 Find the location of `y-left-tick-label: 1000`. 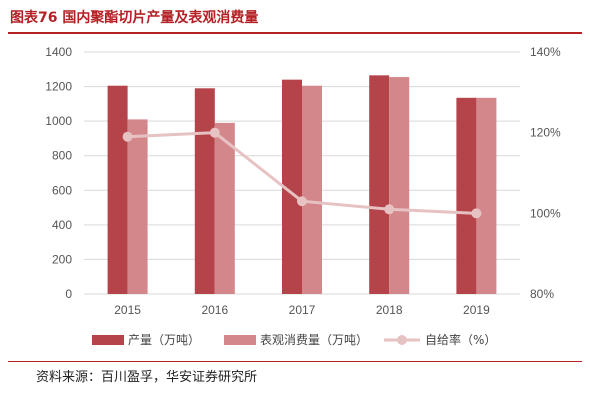

y-left-tick-label: 1000 is located at coordinates (58, 121).